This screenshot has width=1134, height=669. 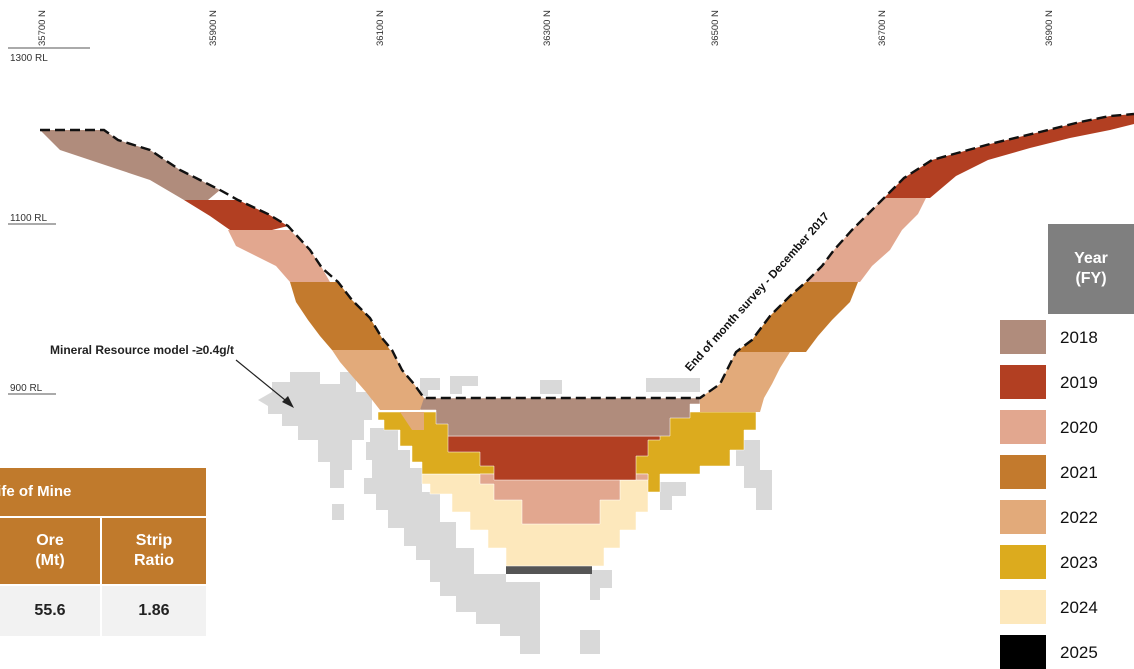 What do you see at coordinates (1091, 278) in the screenshot?
I see `legend-title-fy: (FY)` at bounding box center [1091, 278].